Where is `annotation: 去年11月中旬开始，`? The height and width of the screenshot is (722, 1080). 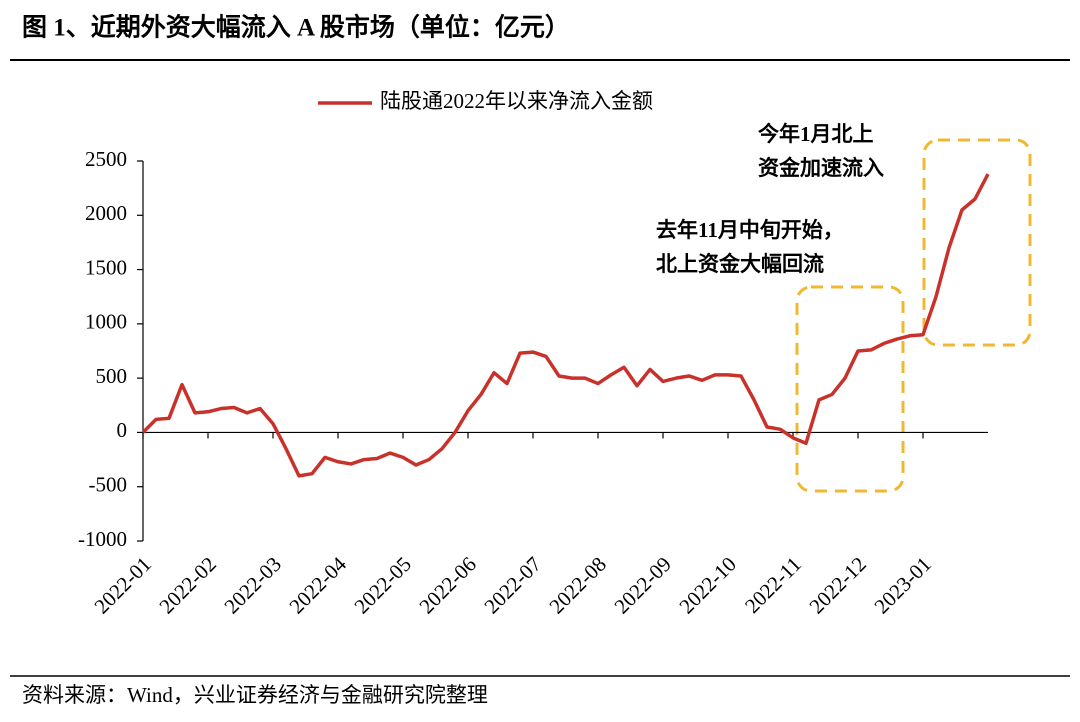
annotation: 去年11月中旬开始， is located at coordinates (750, 230).